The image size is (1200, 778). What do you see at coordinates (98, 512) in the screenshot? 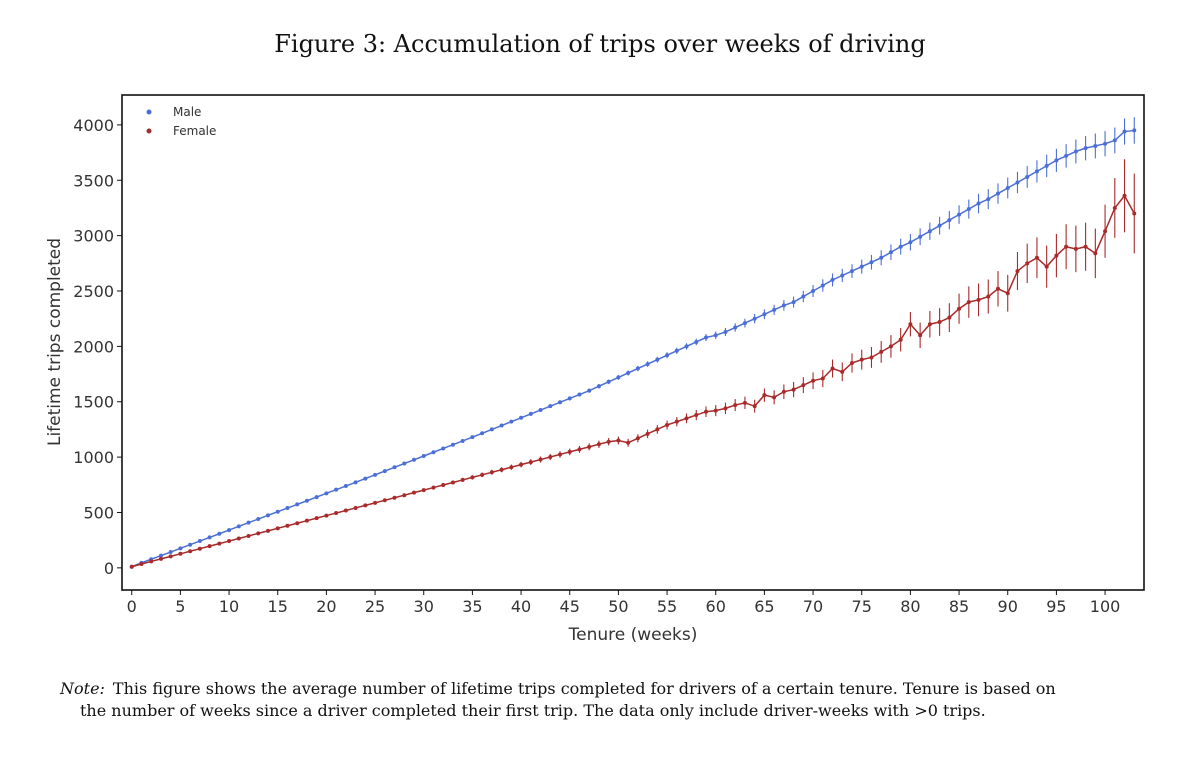
I see `y-tick-label: 500` at bounding box center [98, 512].